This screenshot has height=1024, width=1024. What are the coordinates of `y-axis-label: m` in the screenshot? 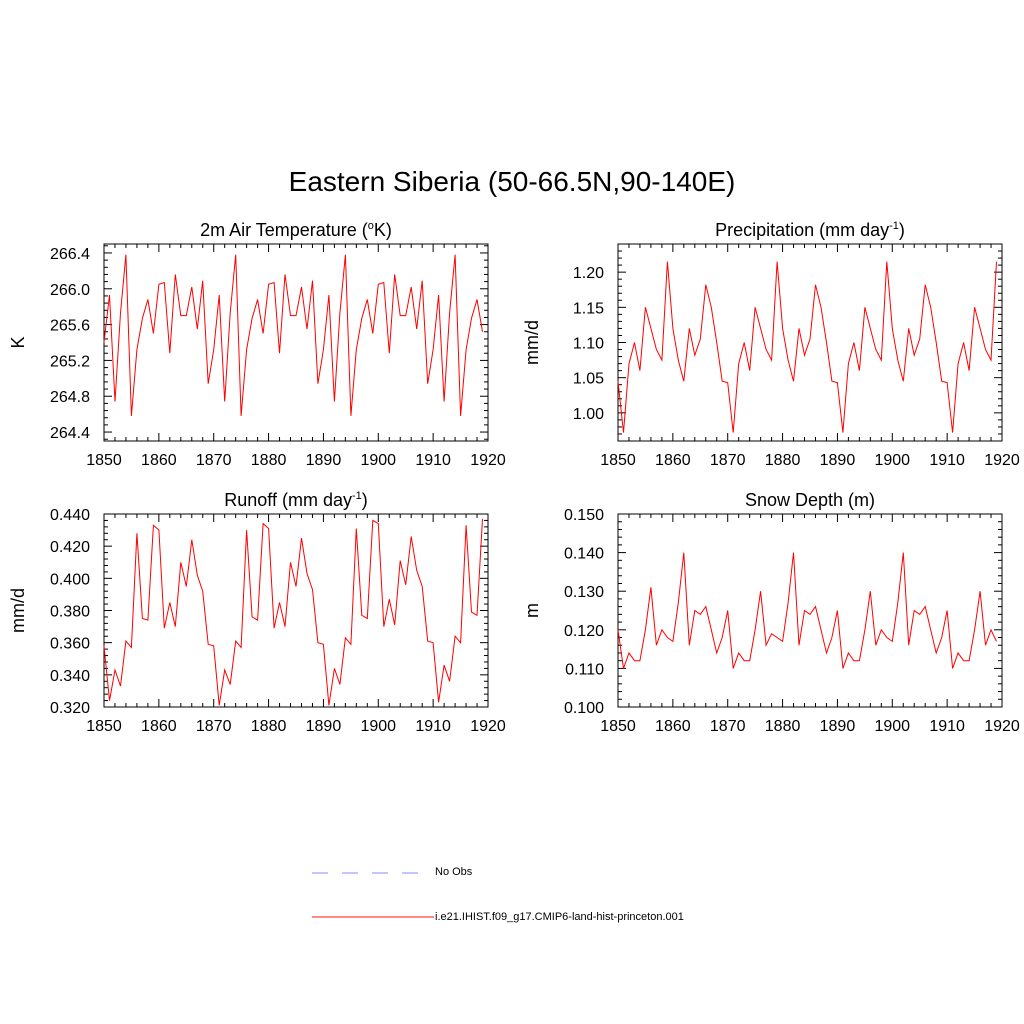 It's located at (532, 610).